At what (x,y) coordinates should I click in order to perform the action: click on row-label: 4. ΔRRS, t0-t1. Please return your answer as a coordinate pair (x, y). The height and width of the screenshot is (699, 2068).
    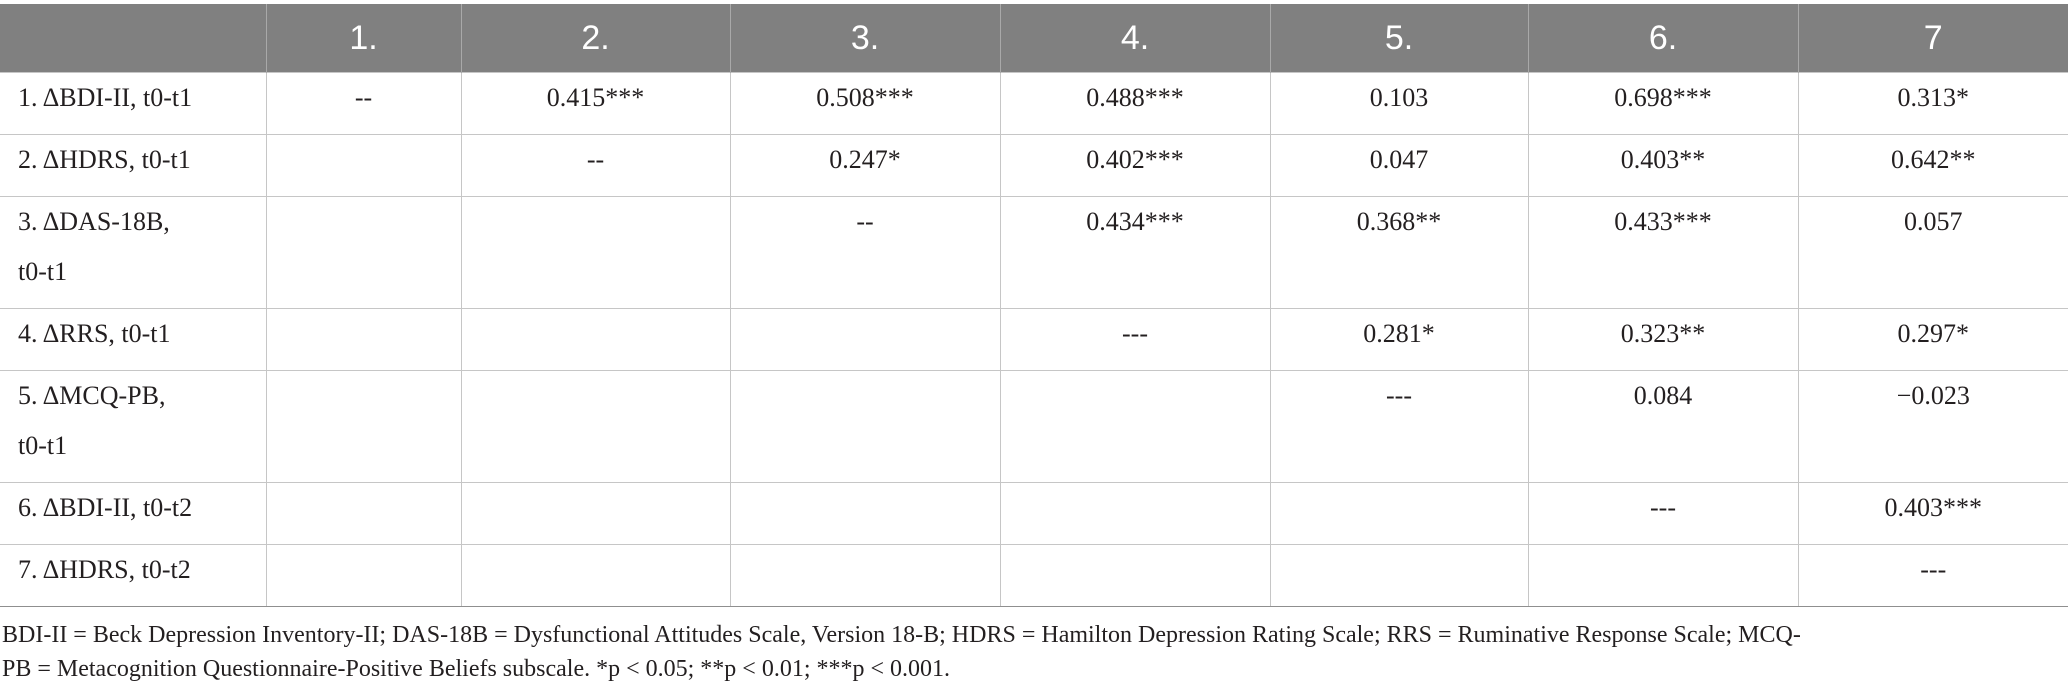
    Looking at the image, I should click on (133, 339).